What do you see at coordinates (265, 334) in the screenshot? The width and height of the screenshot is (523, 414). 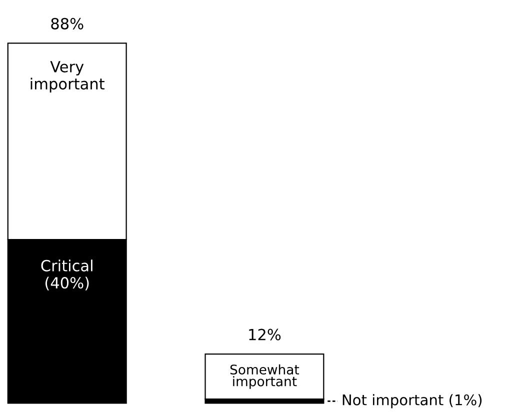 I see `total-label: 12%` at bounding box center [265, 334].